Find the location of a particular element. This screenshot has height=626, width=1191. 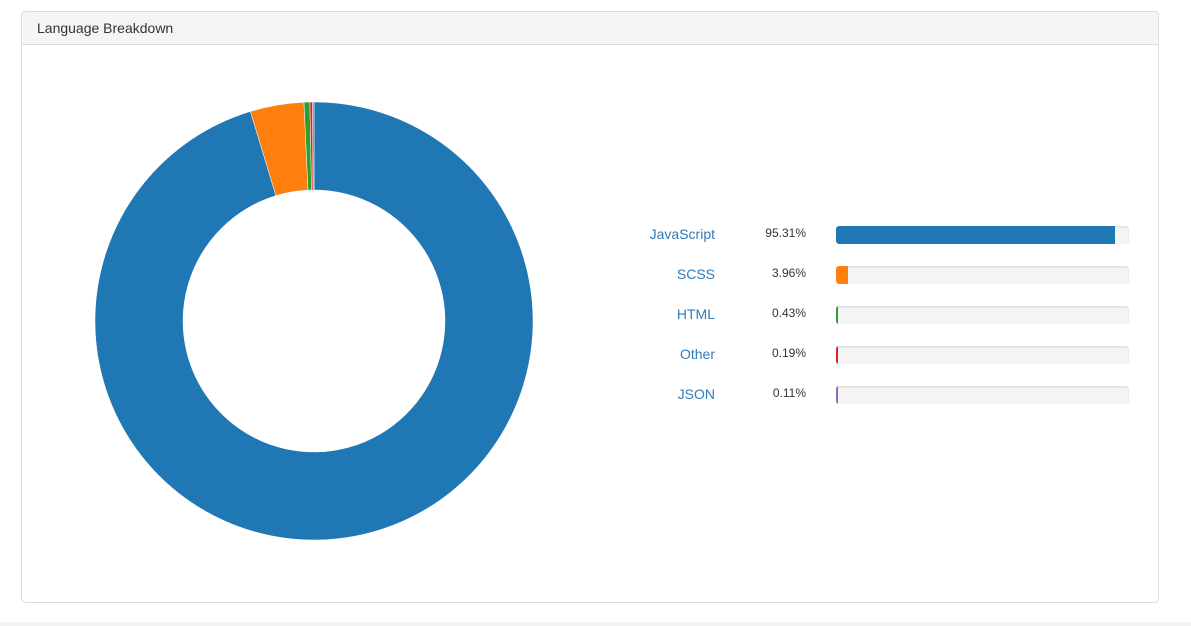

progress-track-javascript is located at coordinates (982, 235).